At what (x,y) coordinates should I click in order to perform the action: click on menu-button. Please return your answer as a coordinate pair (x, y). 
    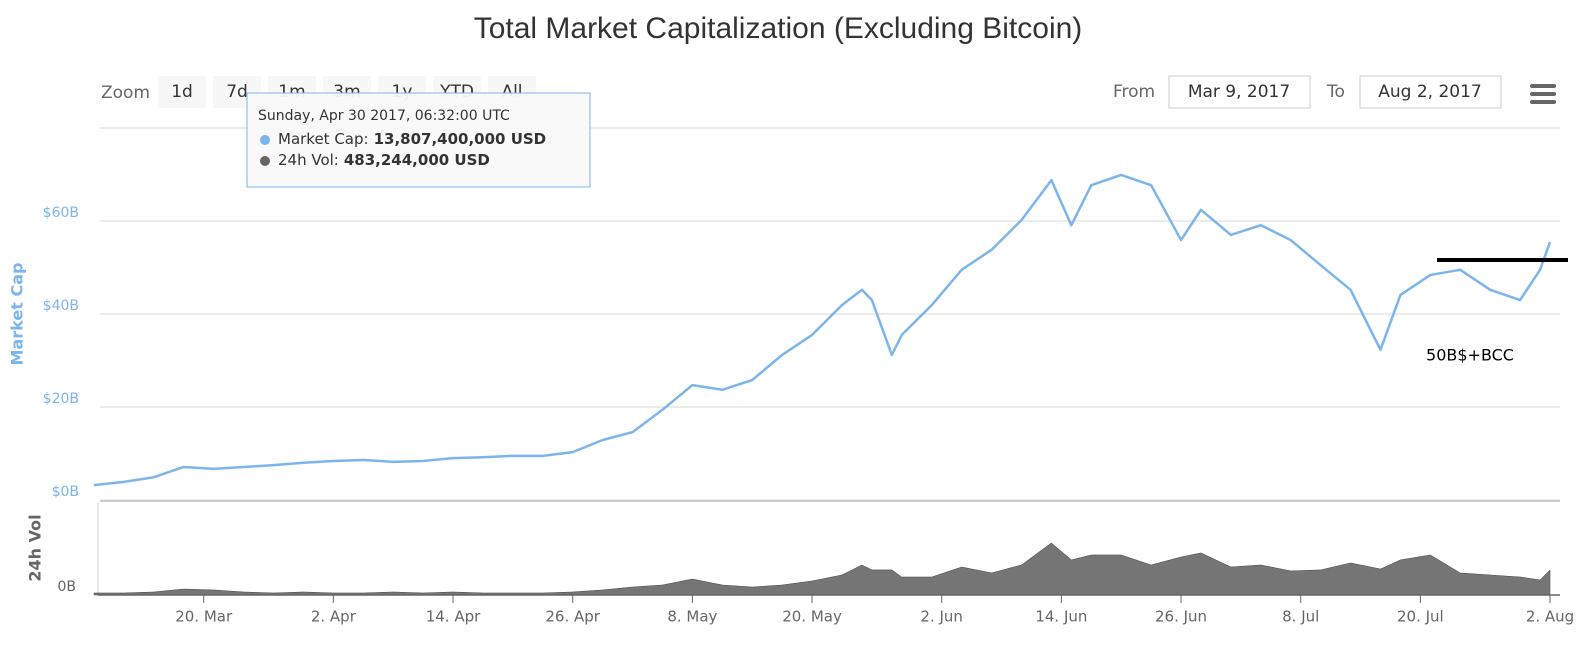
    Looking at the image, I should click on (1543, 94).